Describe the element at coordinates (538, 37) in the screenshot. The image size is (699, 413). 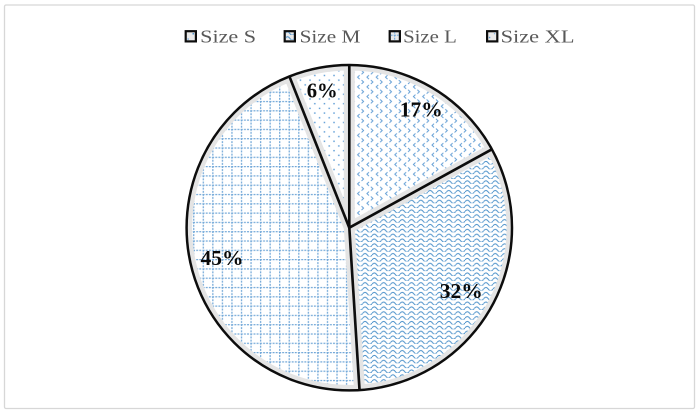
I see `svg-text: Size XL` at that location.